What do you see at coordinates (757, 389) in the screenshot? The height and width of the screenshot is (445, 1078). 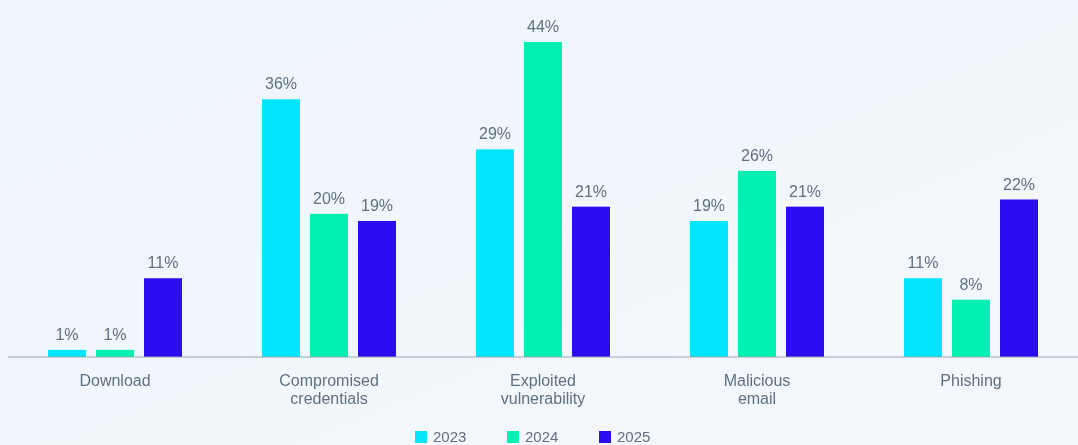 I see `x-tick-label: Malicious email` at bounding box center [757, 389].